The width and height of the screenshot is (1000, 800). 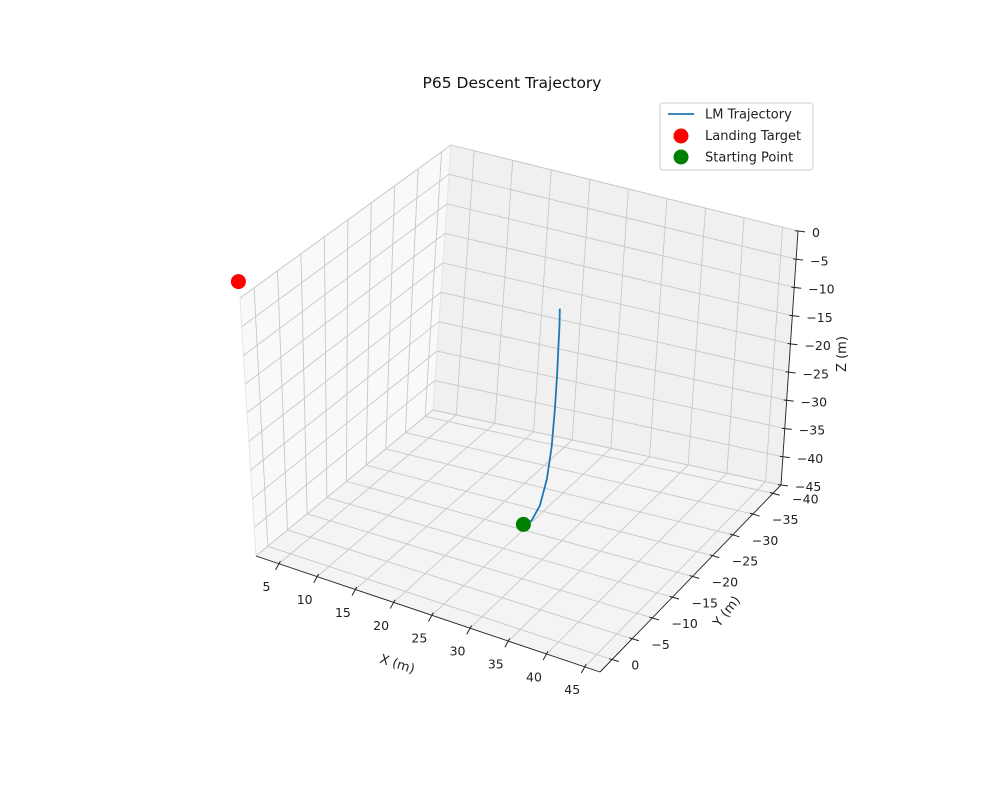 What do you see at coordinates (266, 586) in the screenshot?
I see `x-tick-label: 5` at bounding box center [266, 586].